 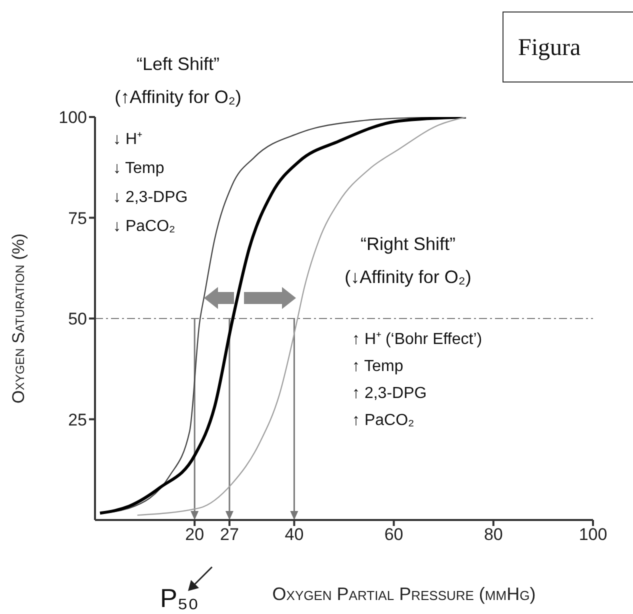 I want to click on y-tick-label: 50, so click(x=77, y=319).